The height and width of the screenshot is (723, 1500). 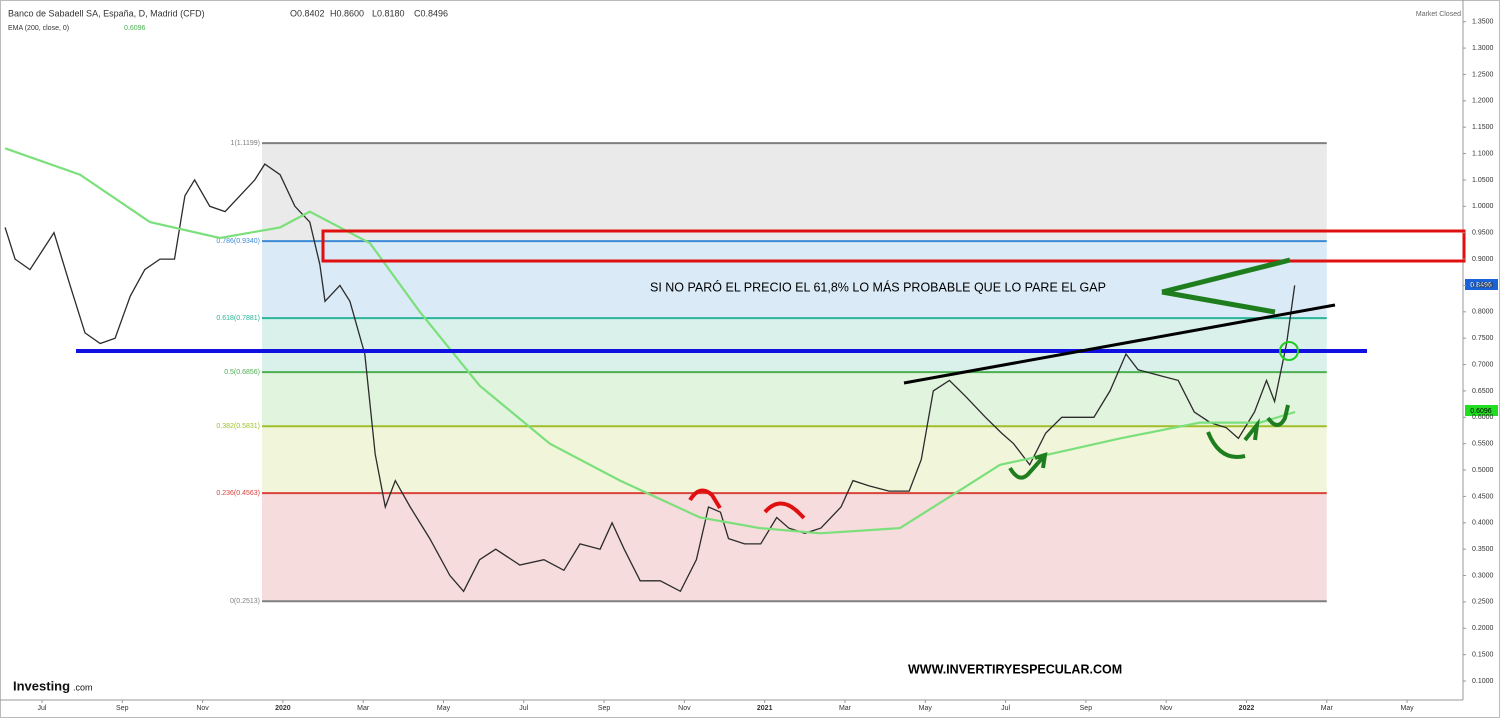 What do you see at coordinates (1483, 470) in the screenshot?
I see `y-tick-label: 0.5000` at bounding box center [1483, 470].